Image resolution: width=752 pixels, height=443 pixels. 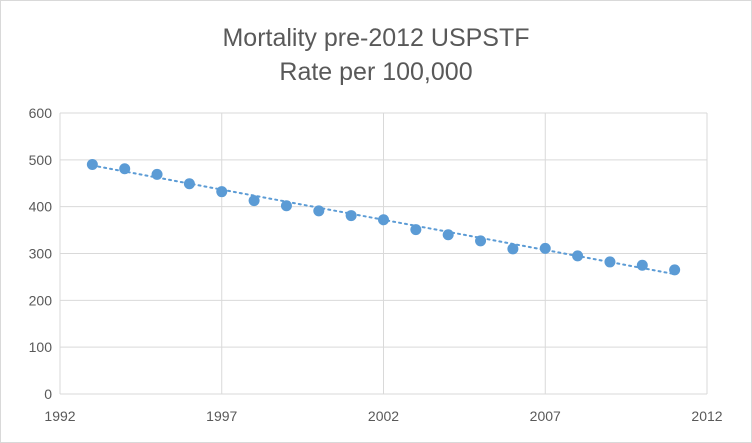 I want to click on x-tick-label: 1997, so click(x=221, y=416).